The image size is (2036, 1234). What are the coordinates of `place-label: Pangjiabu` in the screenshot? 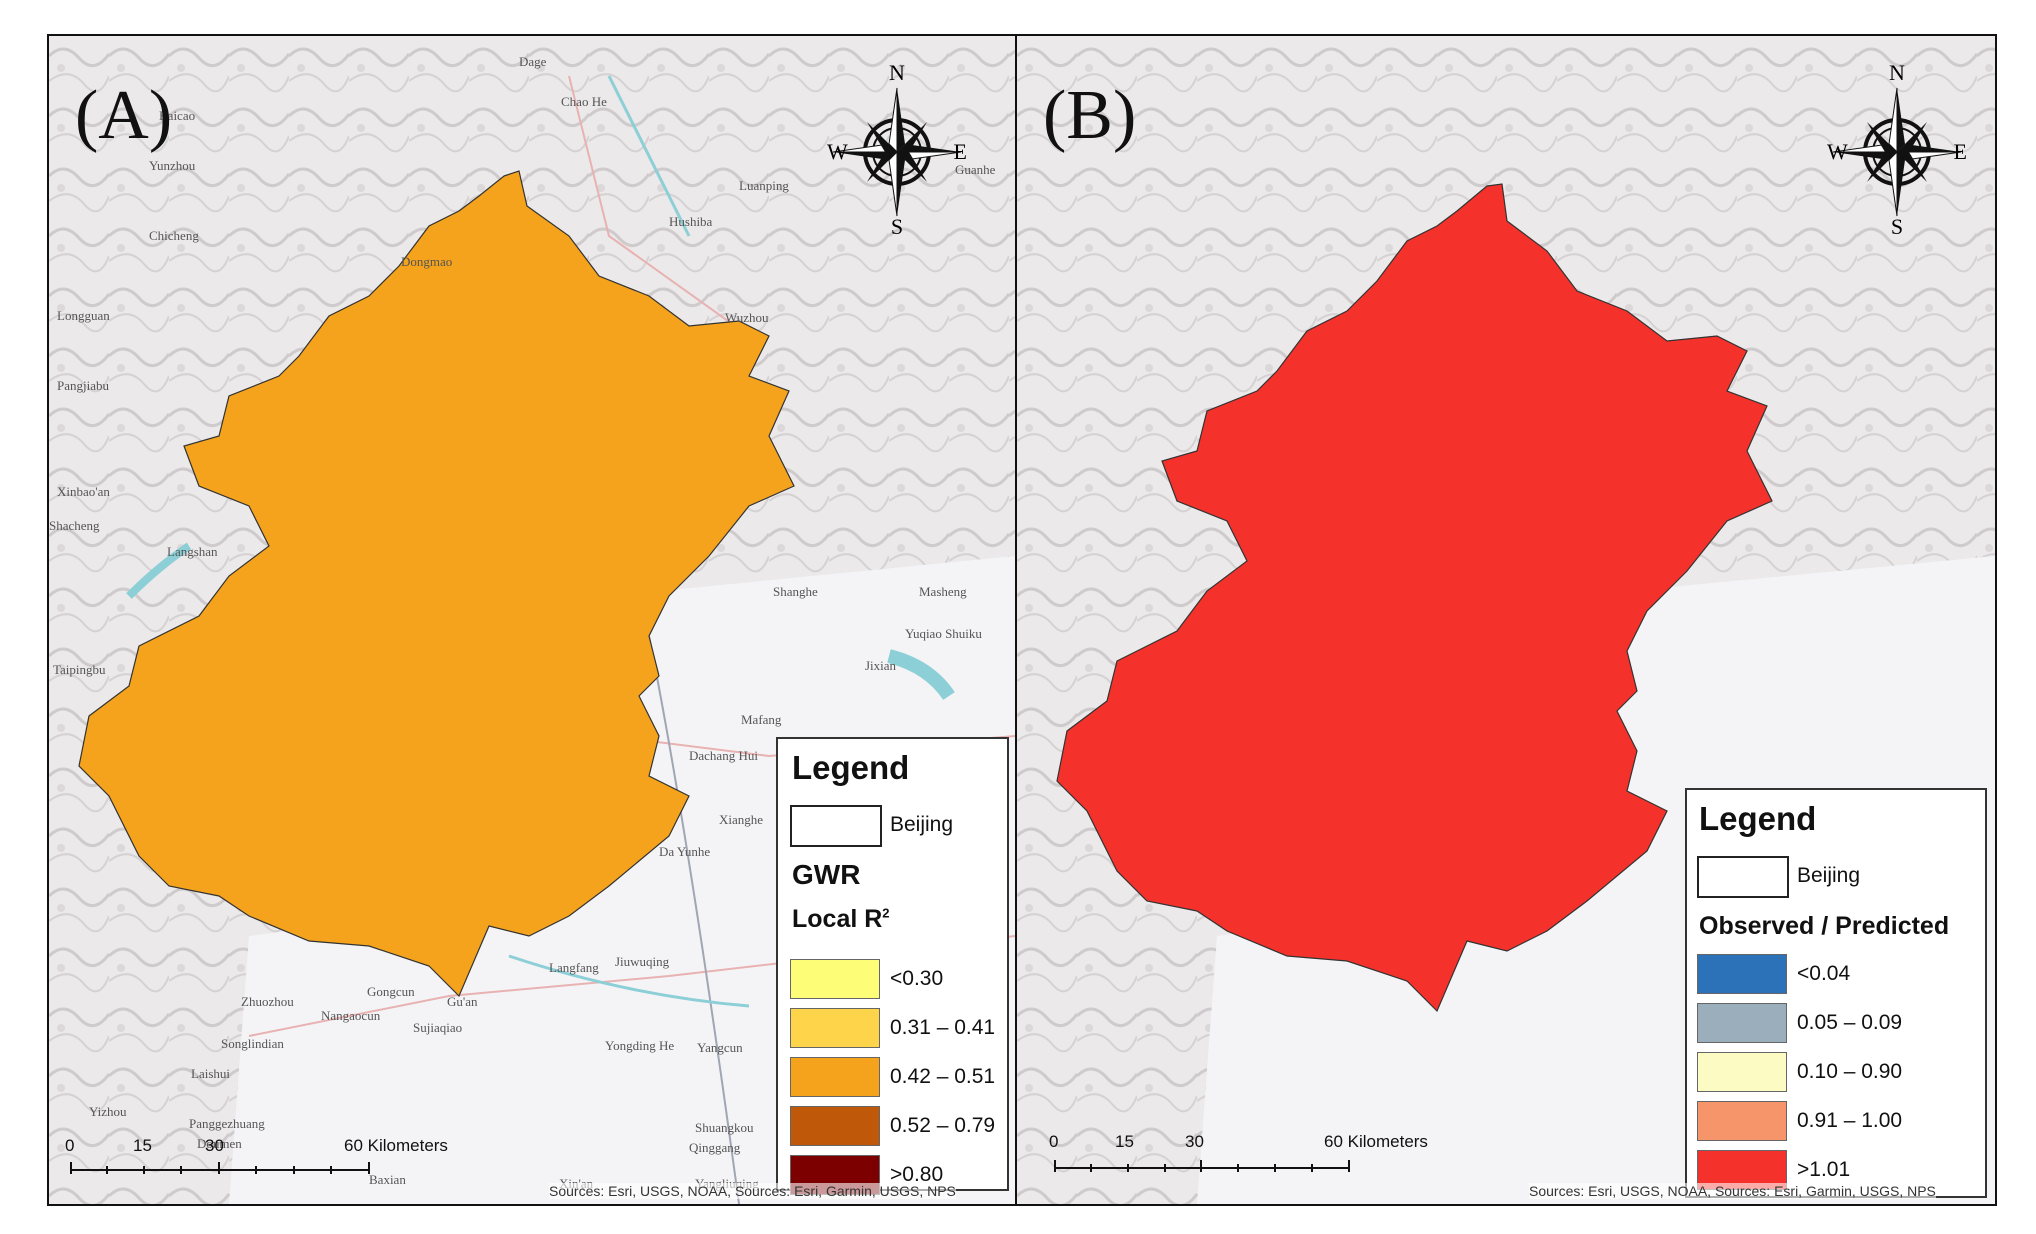 It's located at (83, 385).